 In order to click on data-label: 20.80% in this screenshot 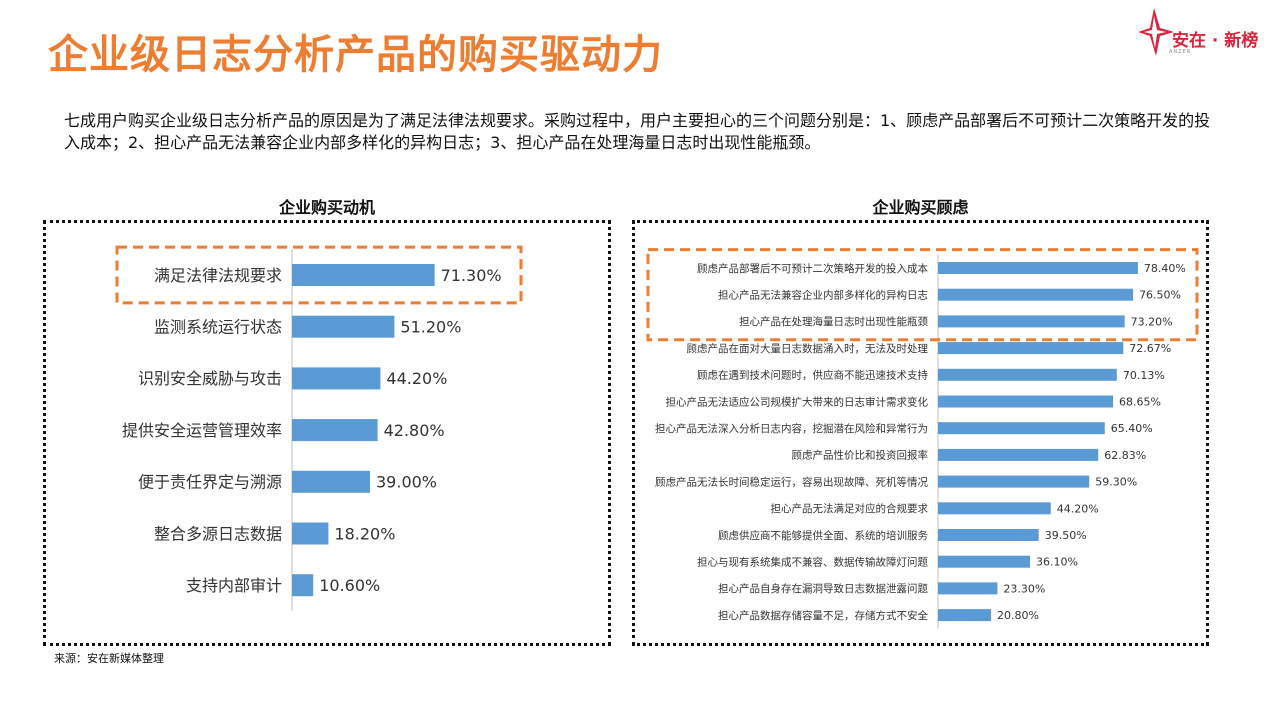, I will do `click(1018, 615)`.